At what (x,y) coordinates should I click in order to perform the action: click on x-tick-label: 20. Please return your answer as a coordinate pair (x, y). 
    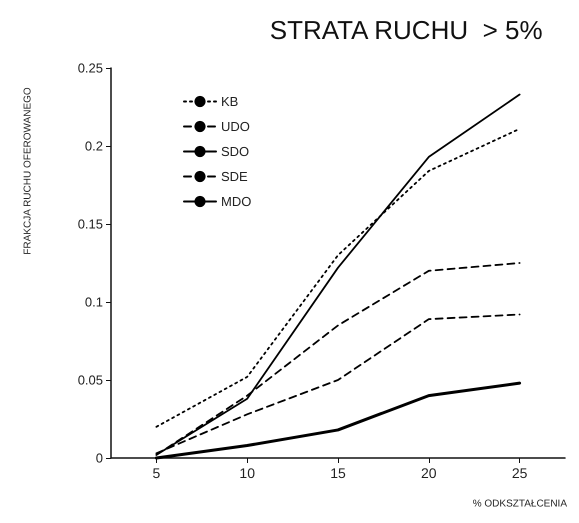
    Looking at the image, I should click on (429, 473).